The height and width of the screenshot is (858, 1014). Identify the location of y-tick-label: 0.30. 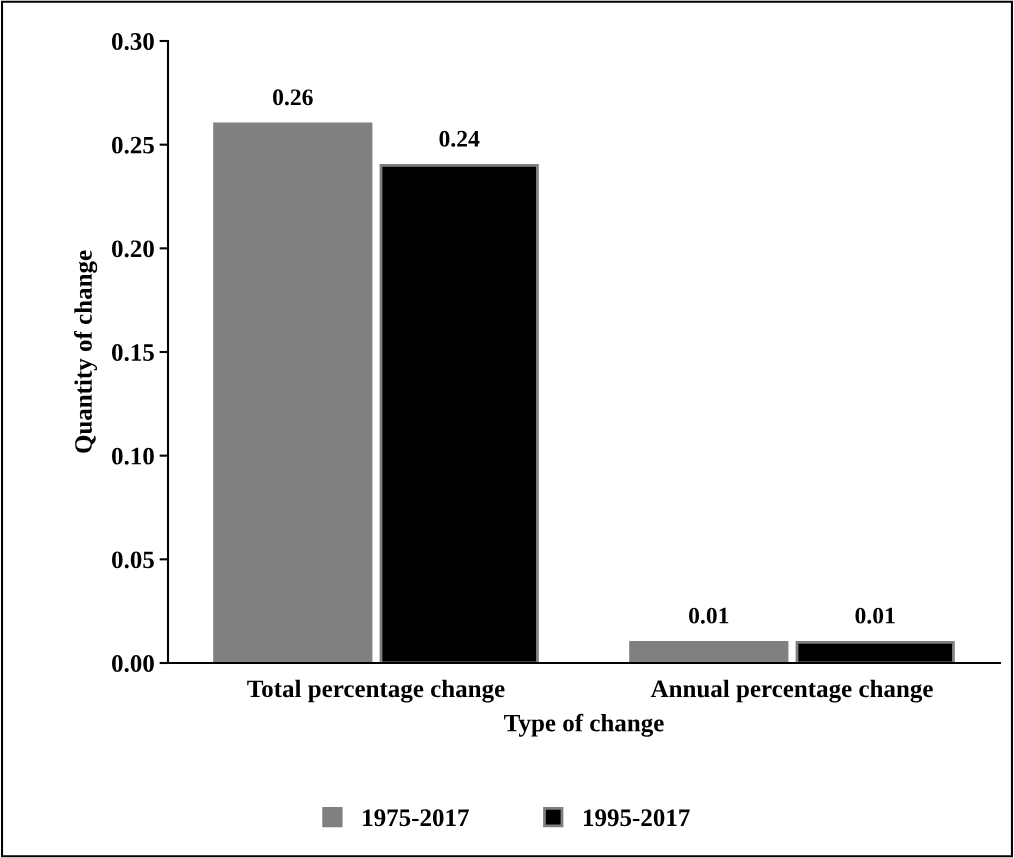
(133, 42).